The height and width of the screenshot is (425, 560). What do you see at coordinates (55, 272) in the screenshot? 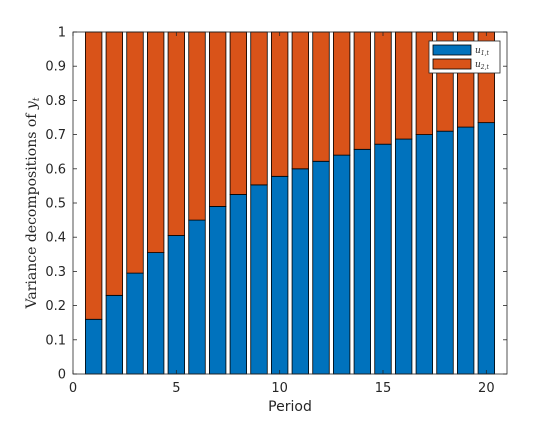
I see `y-tick-label: 0.3` at bounding box center [55, 272].